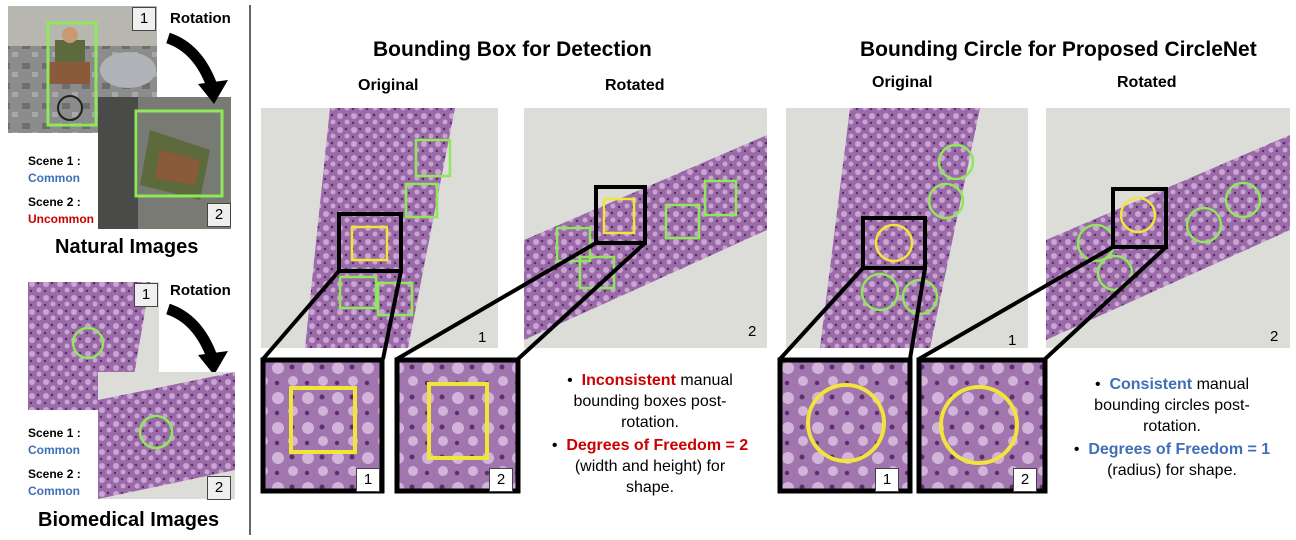 This screenshot has width=1296, height=540. What do you see at coordinates (501, 480) in the screenshot?
I see `box-zoom-num-2: 2` at bounding box center [501, 480].